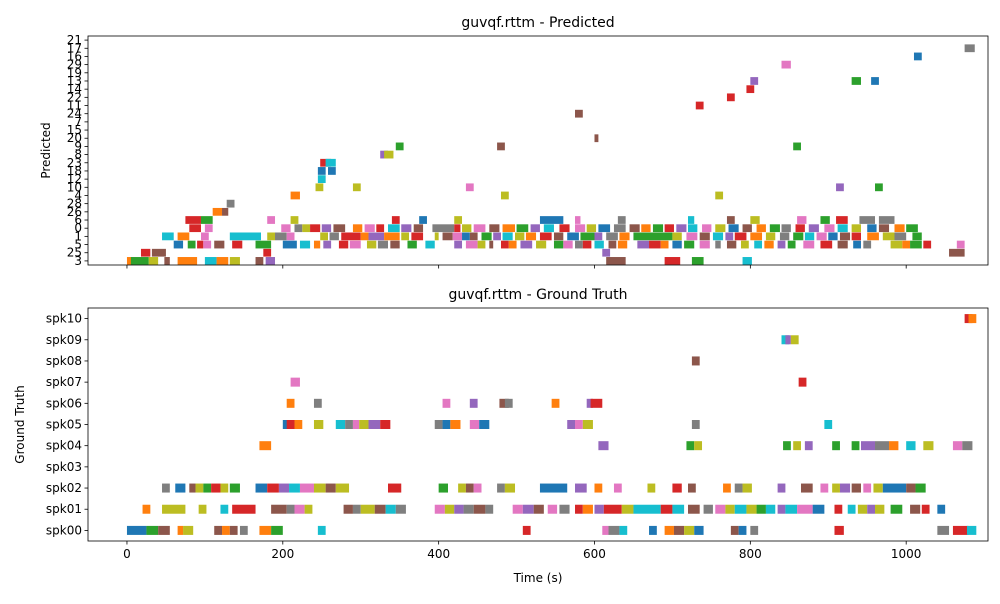 The width and height of the screenshot is (1000, 604). I want to click on y-tick-label: 10, so click(74, 187).